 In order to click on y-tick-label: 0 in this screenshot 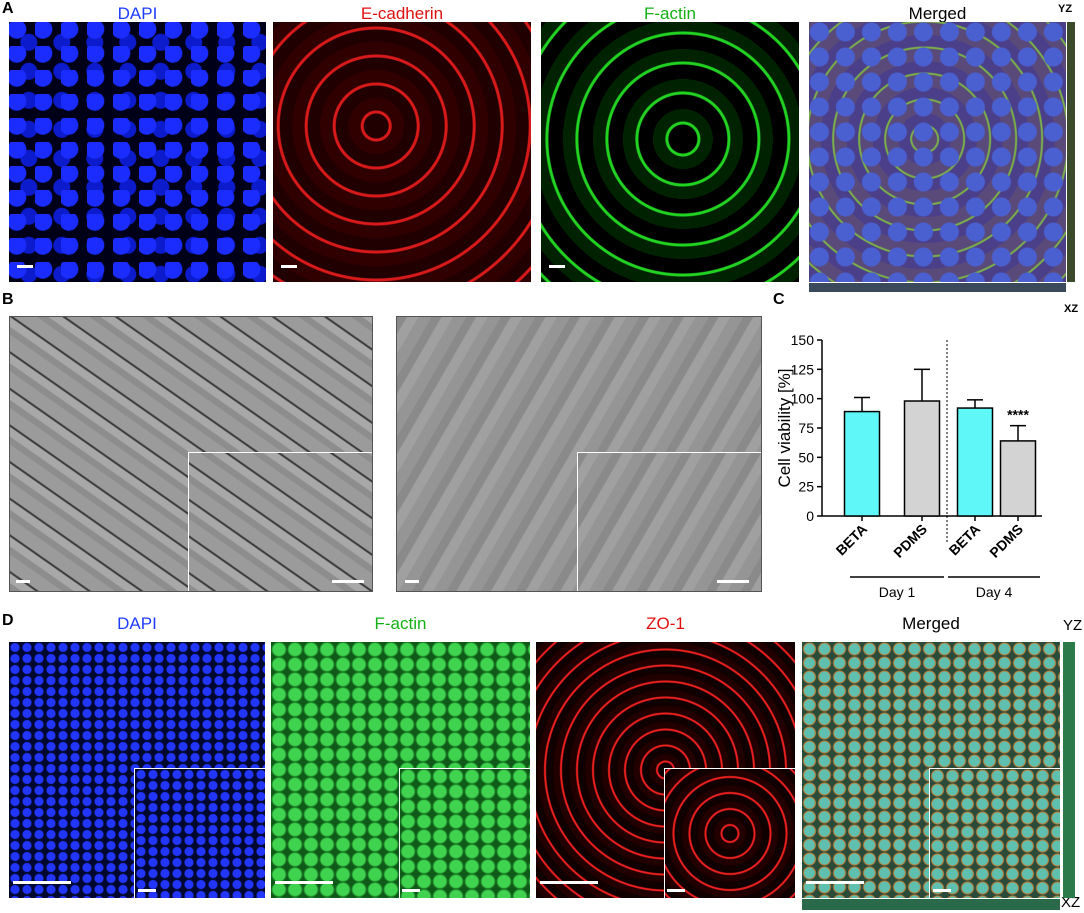, I will do `click(810, 516)`.